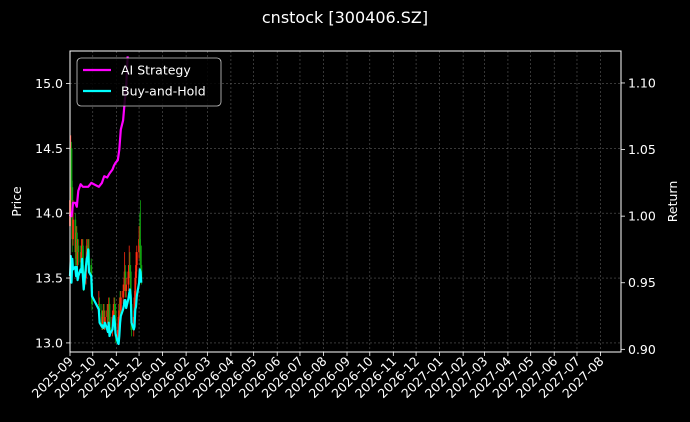 This screenshot has width=690, height=422. I want to click on y-left-tick-label: 14.5, so click(49, 148).